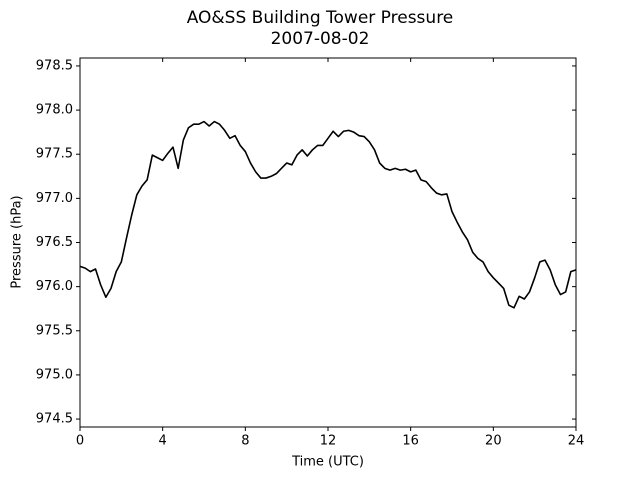 Image resolution: width=640 pixels, height=480 pixels. Describe the element at coordinates (54, 419) in the screenshot. I see `y-tick-label: 974.5` at that location.